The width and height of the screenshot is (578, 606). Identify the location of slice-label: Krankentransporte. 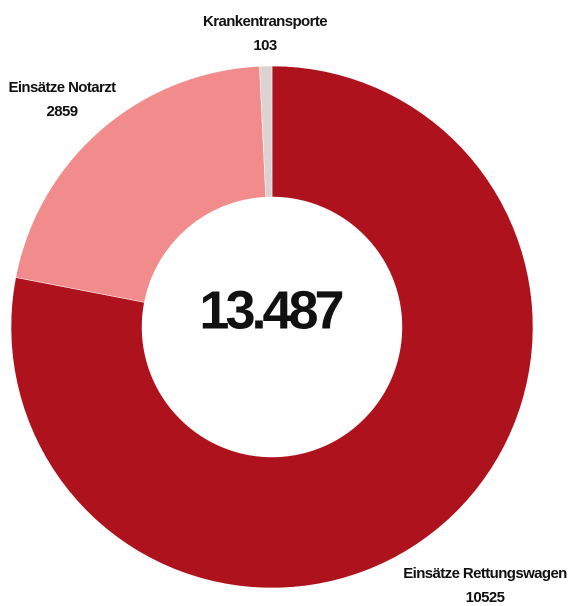
(265, 21).